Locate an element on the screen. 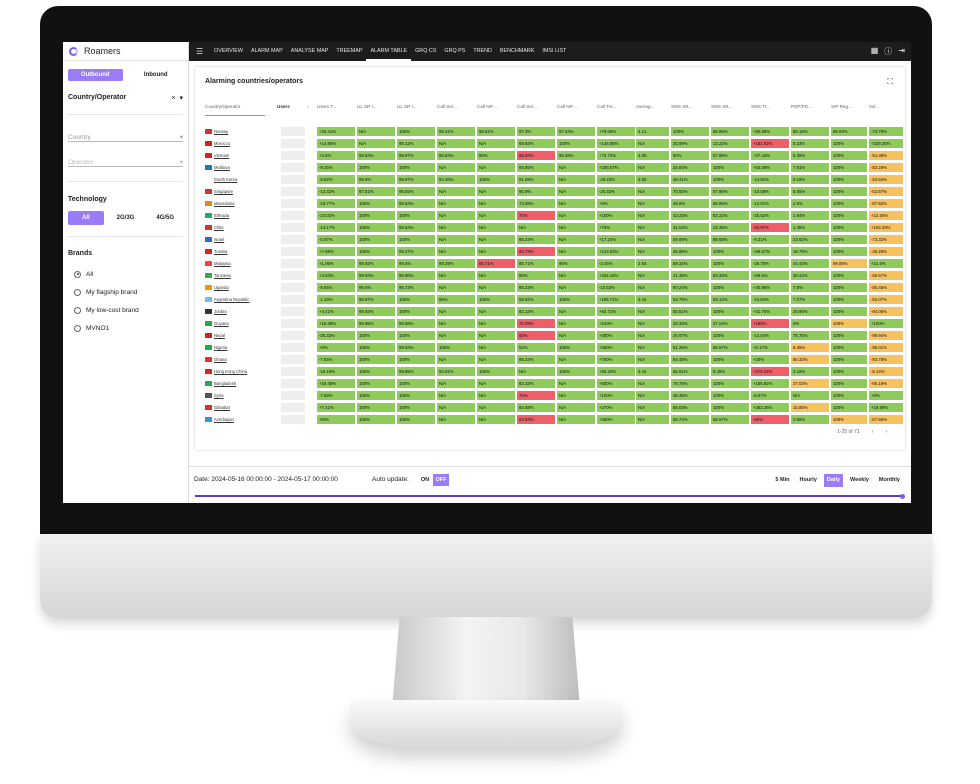  table-cell: 59.89% is located at coordinates (690, 239).